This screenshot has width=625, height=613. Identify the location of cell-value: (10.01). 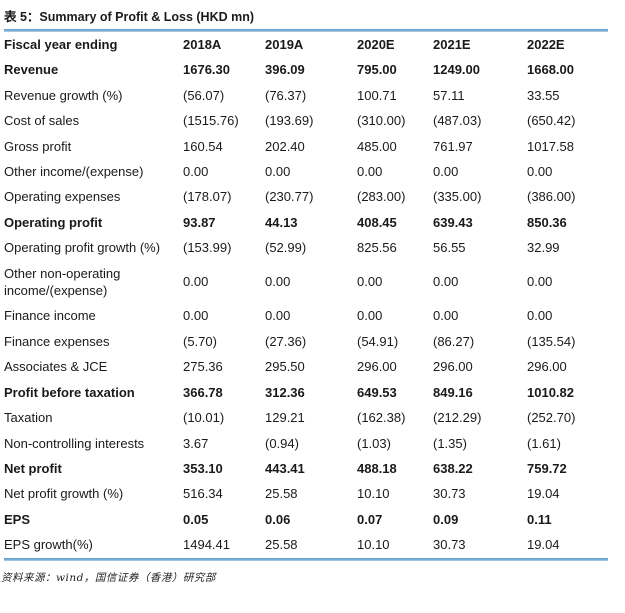
(204, 418).